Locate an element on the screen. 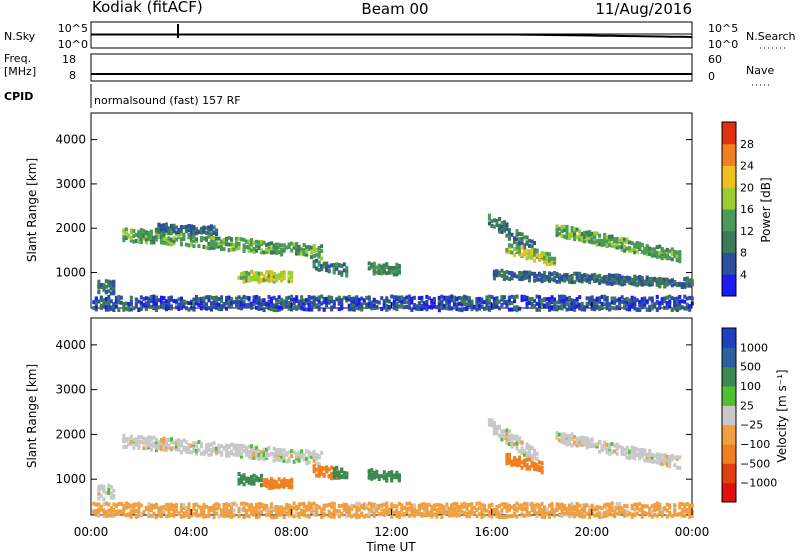 The width and height of the screenshot is (800, 554). time-tick-label: 00:00 is located at coordinates (692, 532).